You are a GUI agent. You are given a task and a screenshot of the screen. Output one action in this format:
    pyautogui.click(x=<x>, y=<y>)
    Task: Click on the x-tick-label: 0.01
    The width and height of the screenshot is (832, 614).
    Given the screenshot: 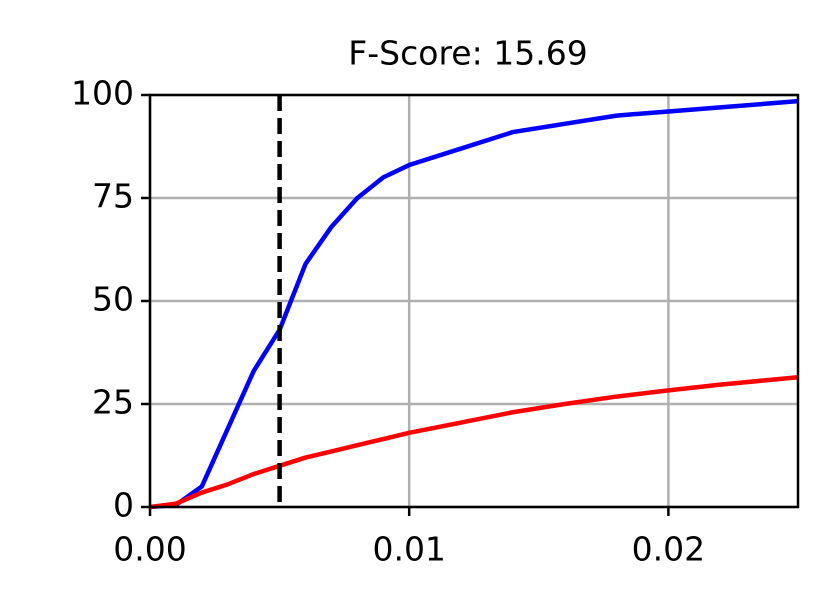 What is the action you would take?
    pyautogui.click(x=408, y=549)
    